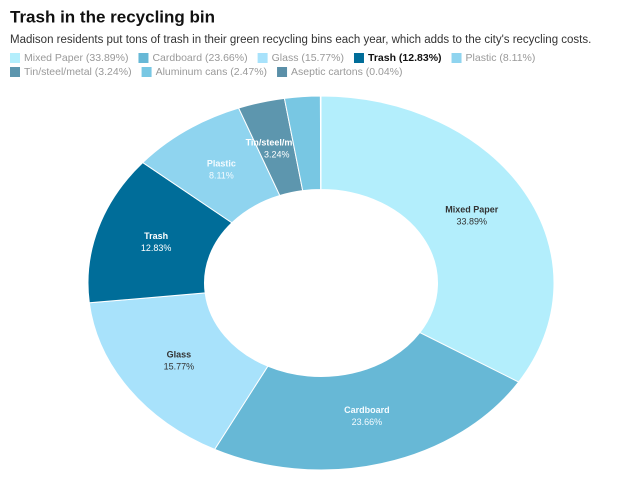  Describe the element at coordinates (156, 236) in the screenshot. I see `slice-label: Trash` at that location.